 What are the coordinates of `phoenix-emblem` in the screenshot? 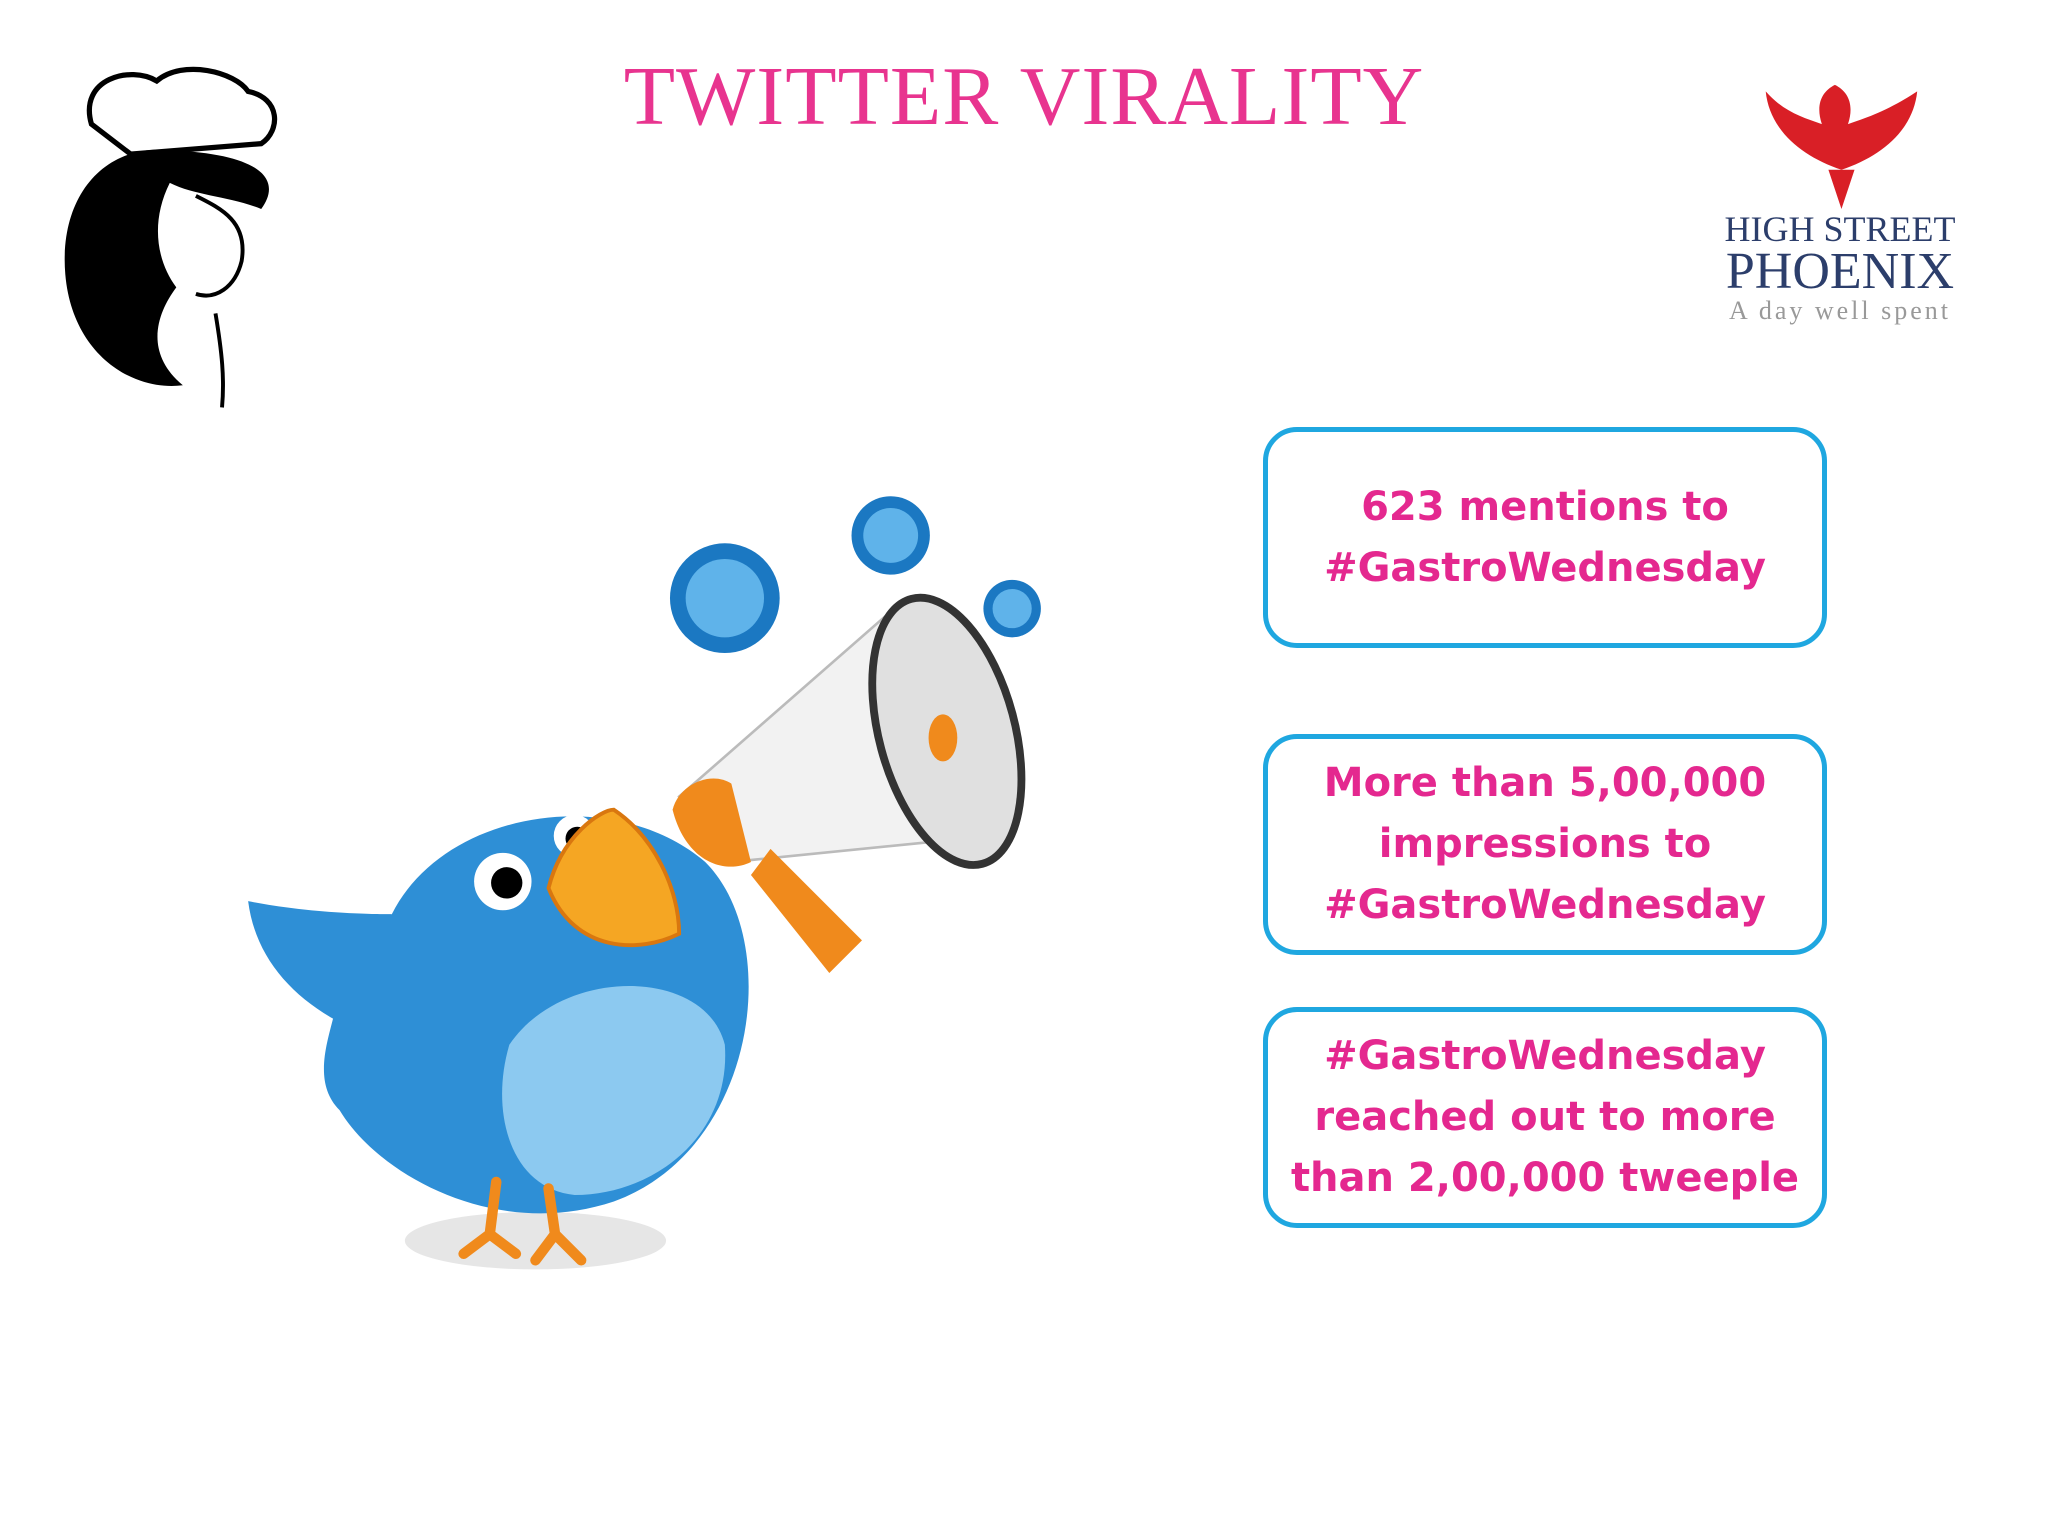 It's located at (1841, 146).